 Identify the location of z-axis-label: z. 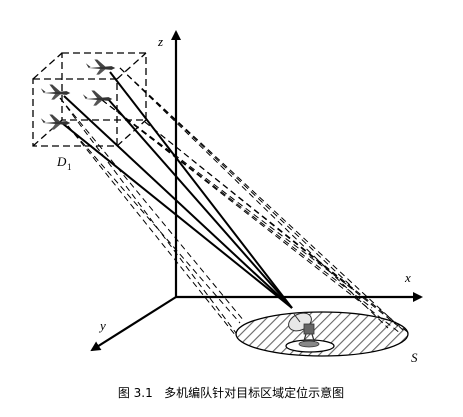
(160, 41).